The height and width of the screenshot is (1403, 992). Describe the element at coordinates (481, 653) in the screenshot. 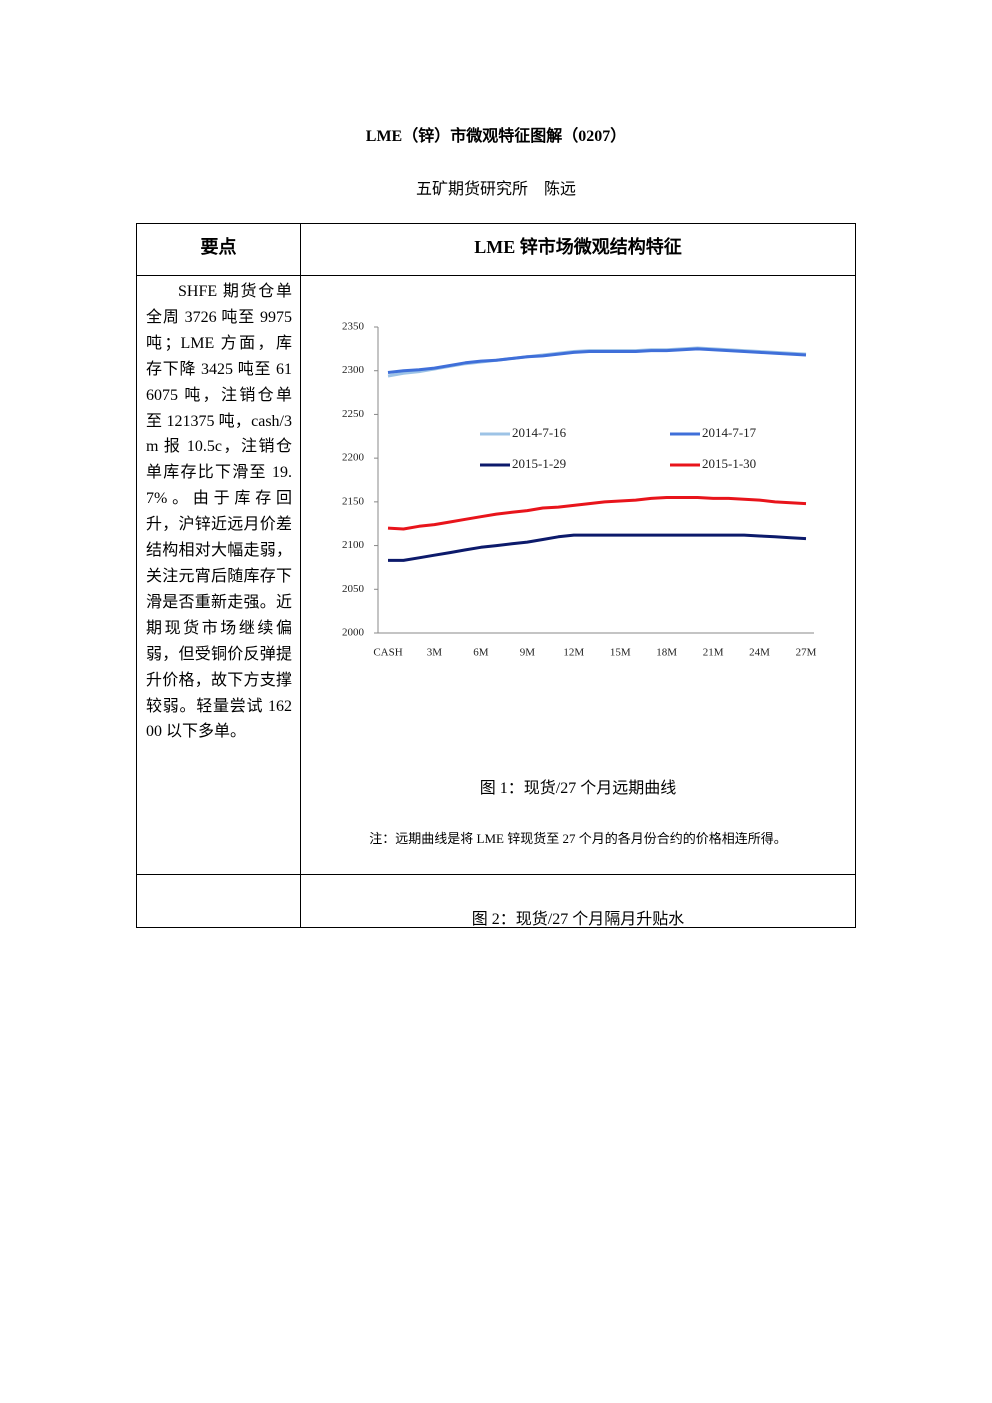

I see `x-tick-label: 6M` at that location.